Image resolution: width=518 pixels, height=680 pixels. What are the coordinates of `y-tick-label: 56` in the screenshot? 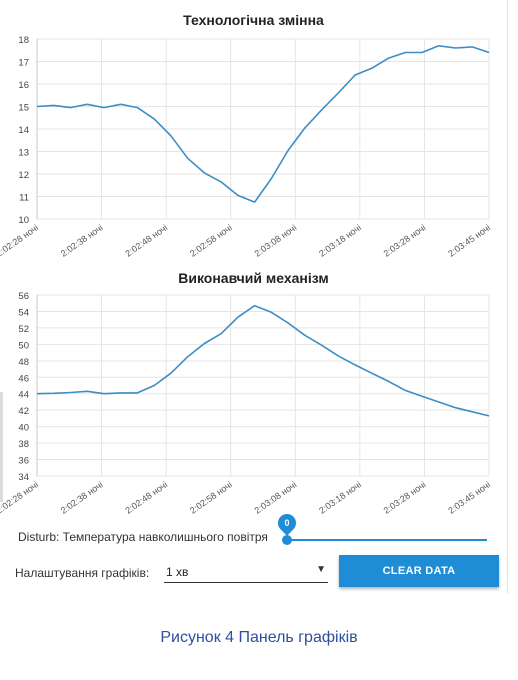 It's located at (23, 296).